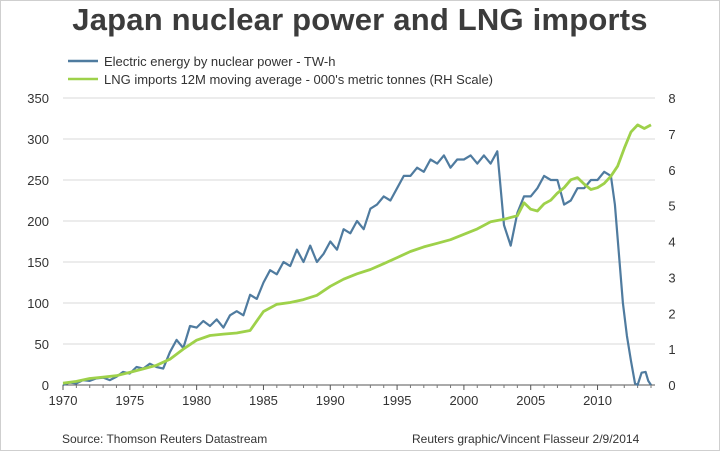  What do you see at coordinates (671, 313) in the screenshot?
I see `right-axis-tick-label: 2` at bounding box center [671, 313].